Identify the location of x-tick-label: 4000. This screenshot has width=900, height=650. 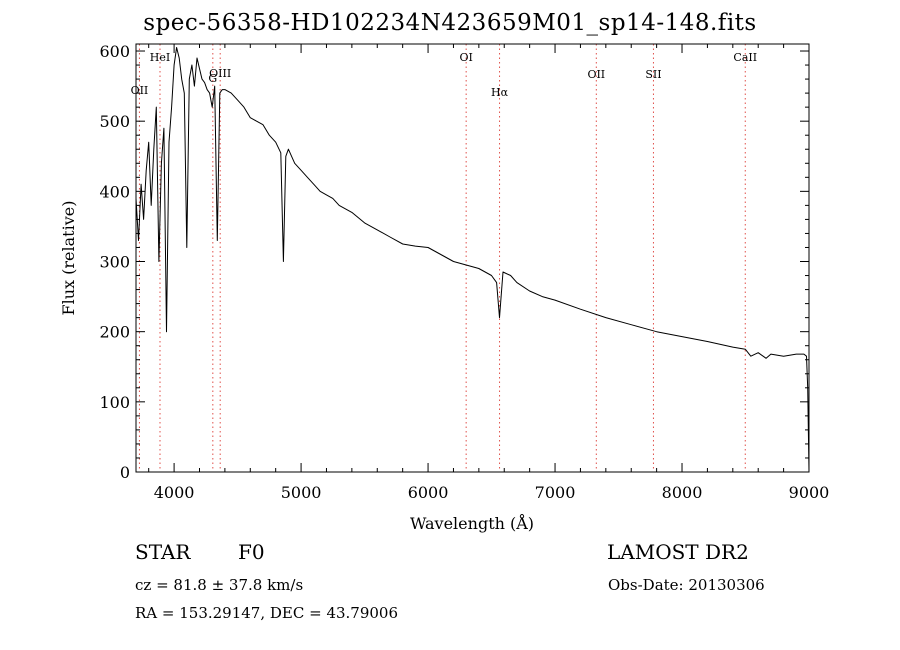
(174, 492).